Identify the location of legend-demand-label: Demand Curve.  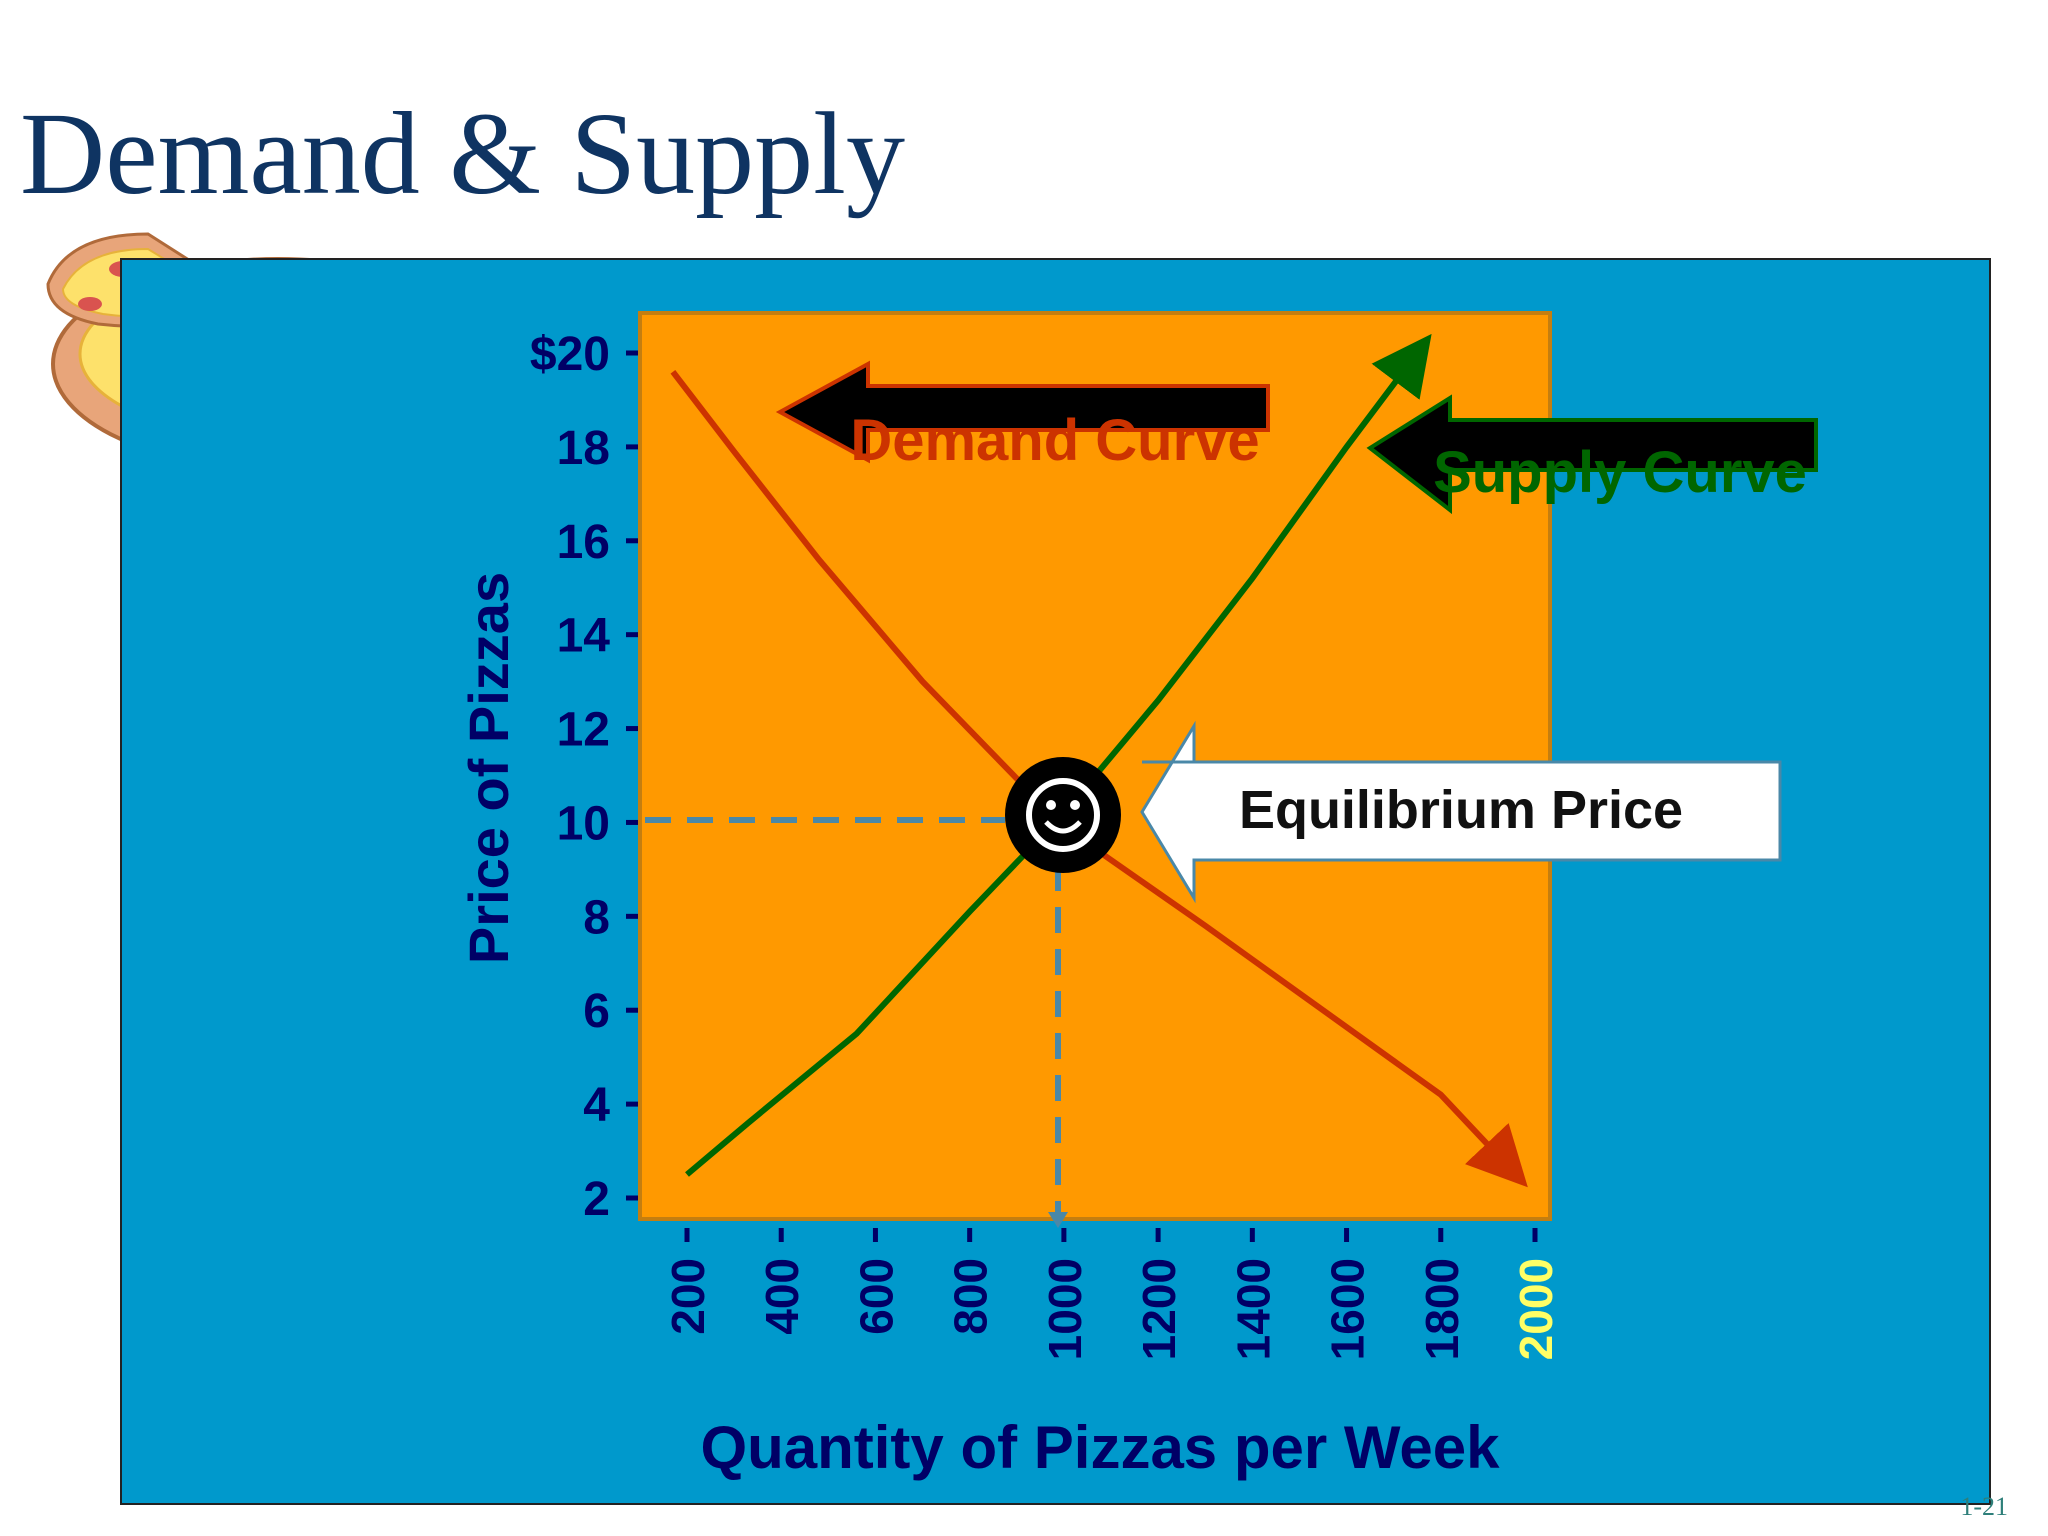
(1054, 440).